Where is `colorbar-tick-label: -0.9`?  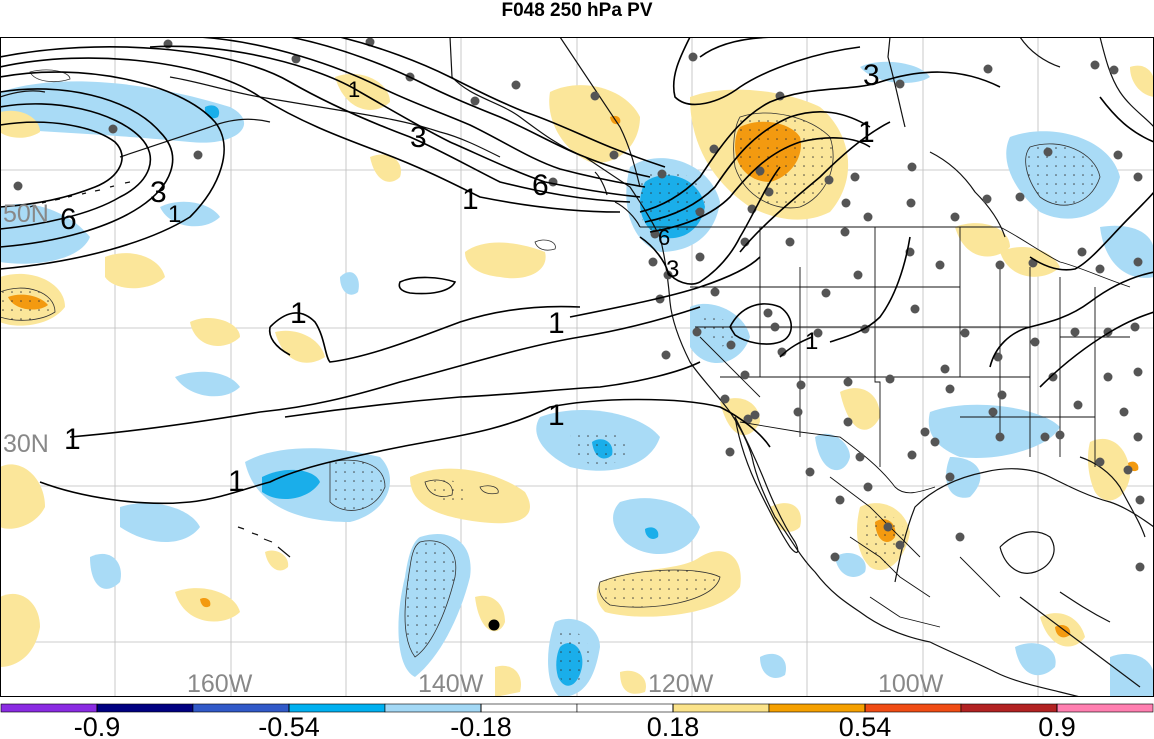 colorbar-tick-label: -0.9 is located at coordinates (97, 725).